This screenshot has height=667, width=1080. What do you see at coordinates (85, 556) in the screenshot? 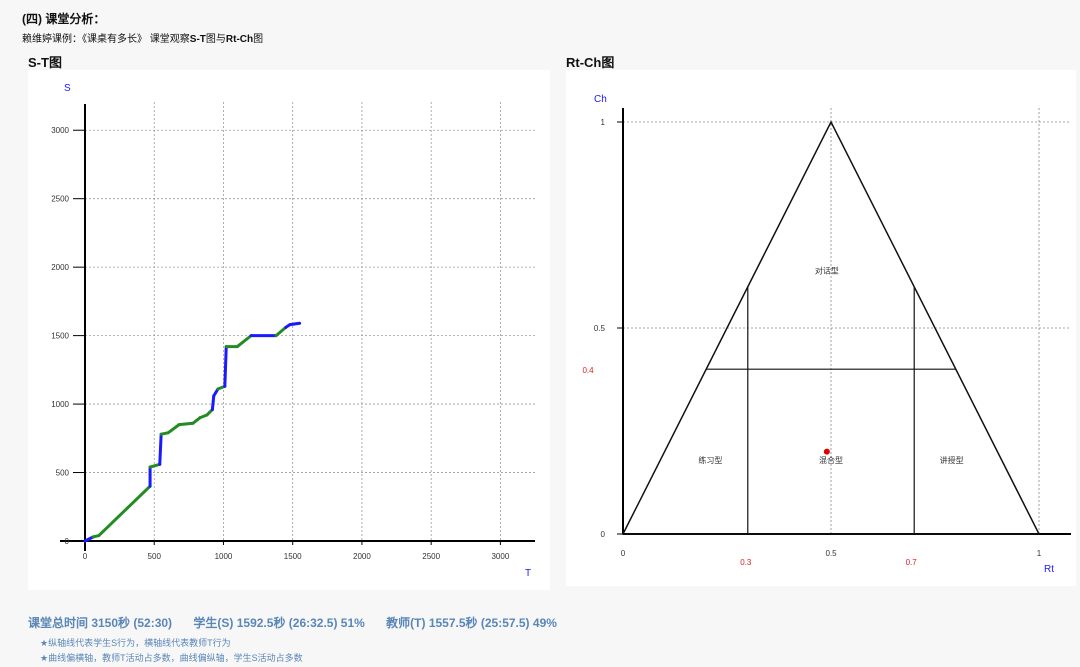
I see `st-x-tick-label: 0` at bounding box center [85, 556].